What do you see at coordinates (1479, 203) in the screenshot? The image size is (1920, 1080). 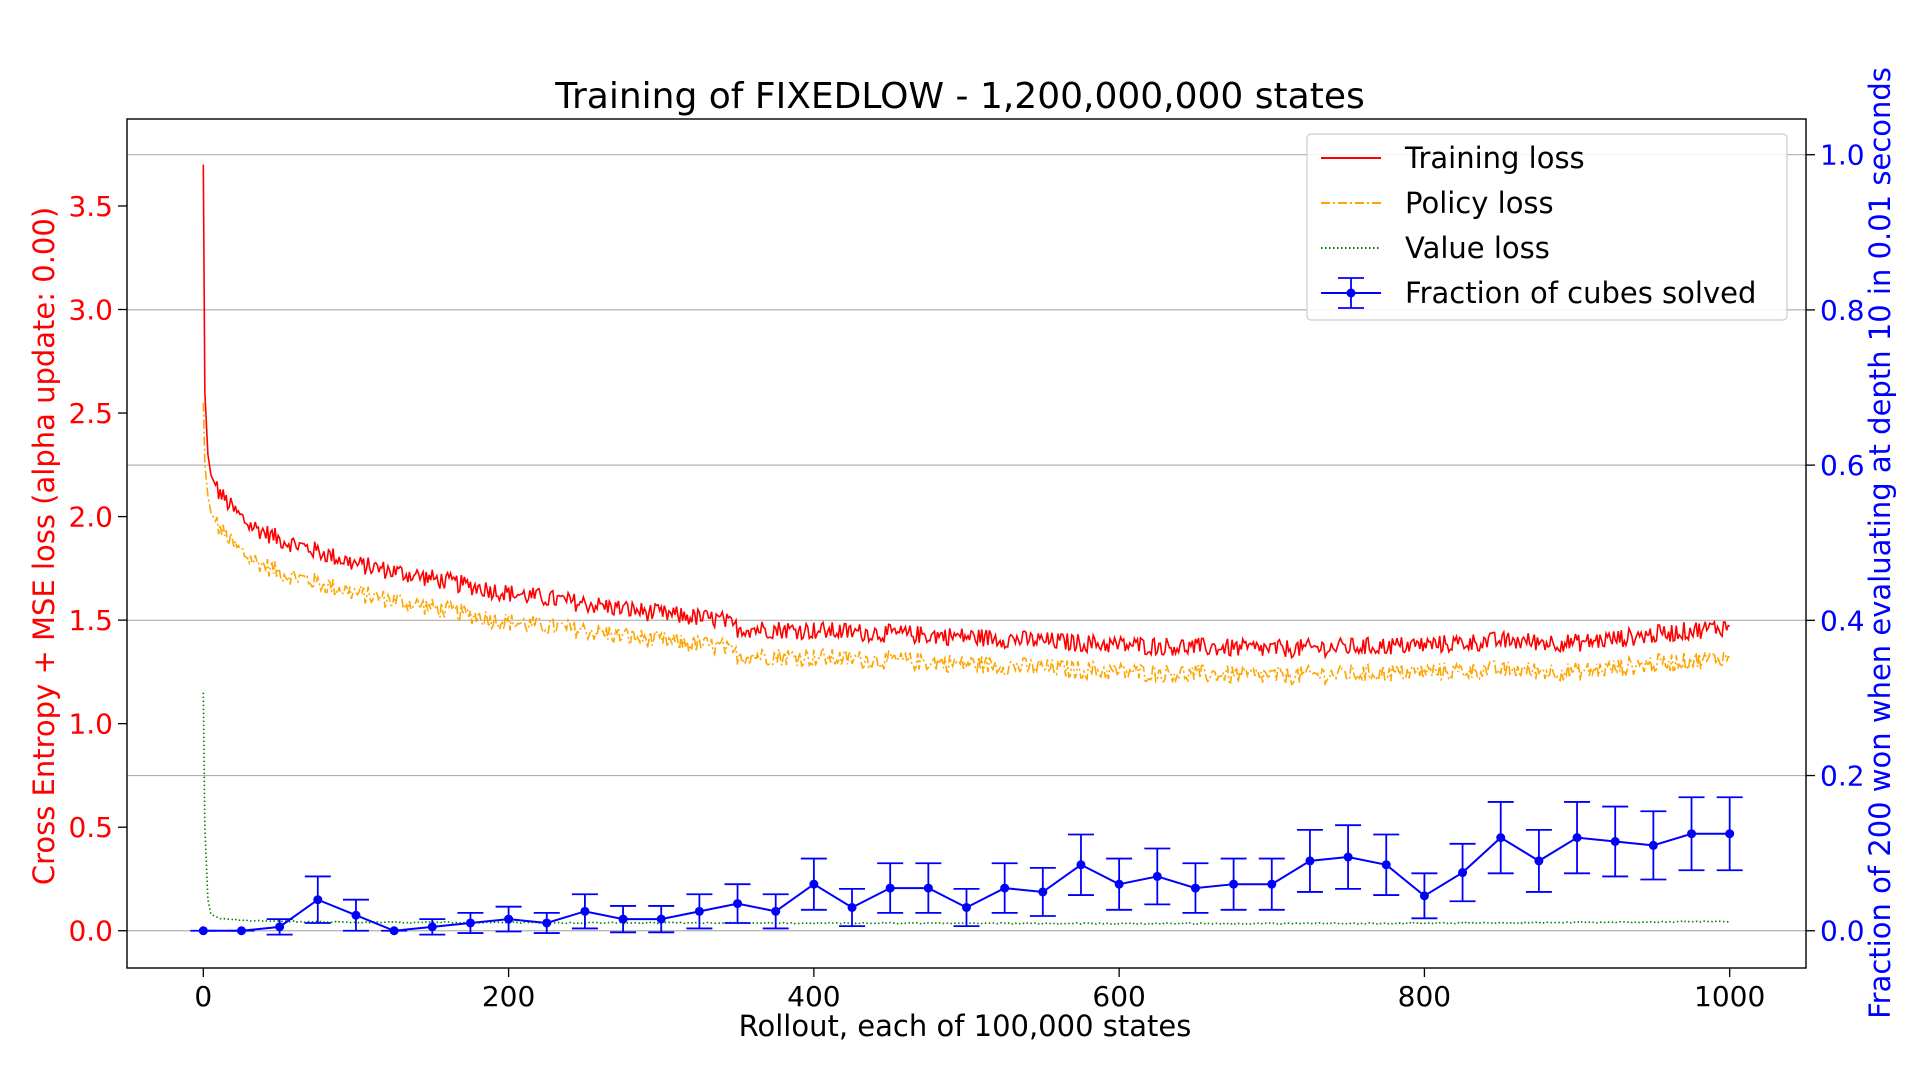 I see `legend-policy-loss-label: Policy loss` at bounding box center [1479, 203].